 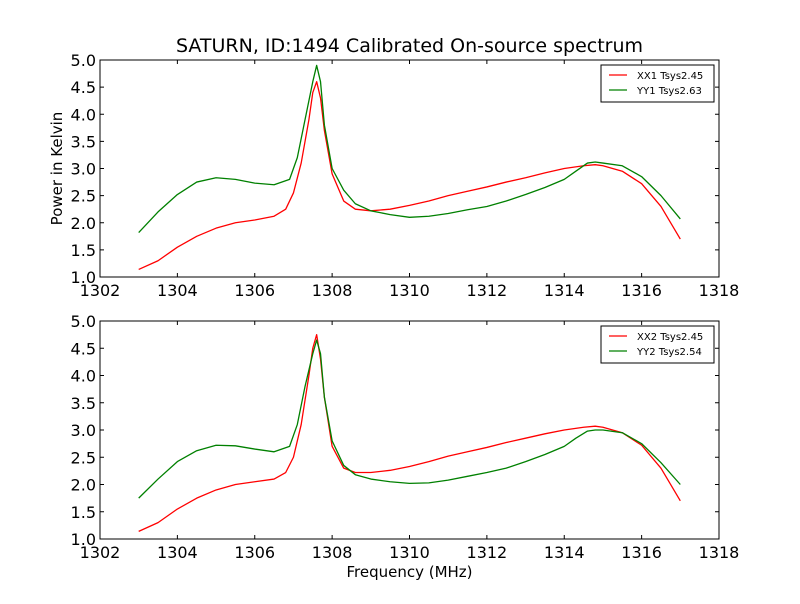 I want to click on y-axis-label-1: Power in Kelvin, so click(x=57, y=169).